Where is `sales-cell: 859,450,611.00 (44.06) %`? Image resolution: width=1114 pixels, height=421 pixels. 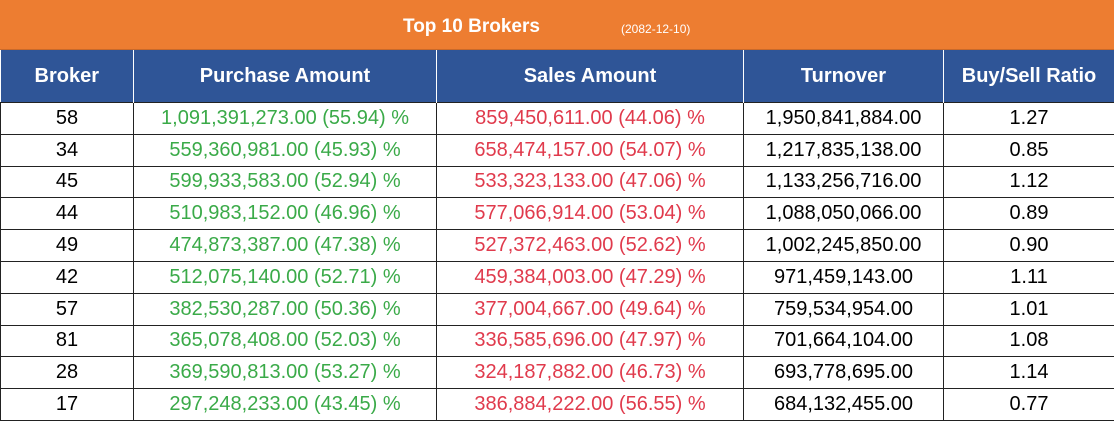 sales-cell: 859,450,611.00 (44.06) % is located at coordinates (590, 118).